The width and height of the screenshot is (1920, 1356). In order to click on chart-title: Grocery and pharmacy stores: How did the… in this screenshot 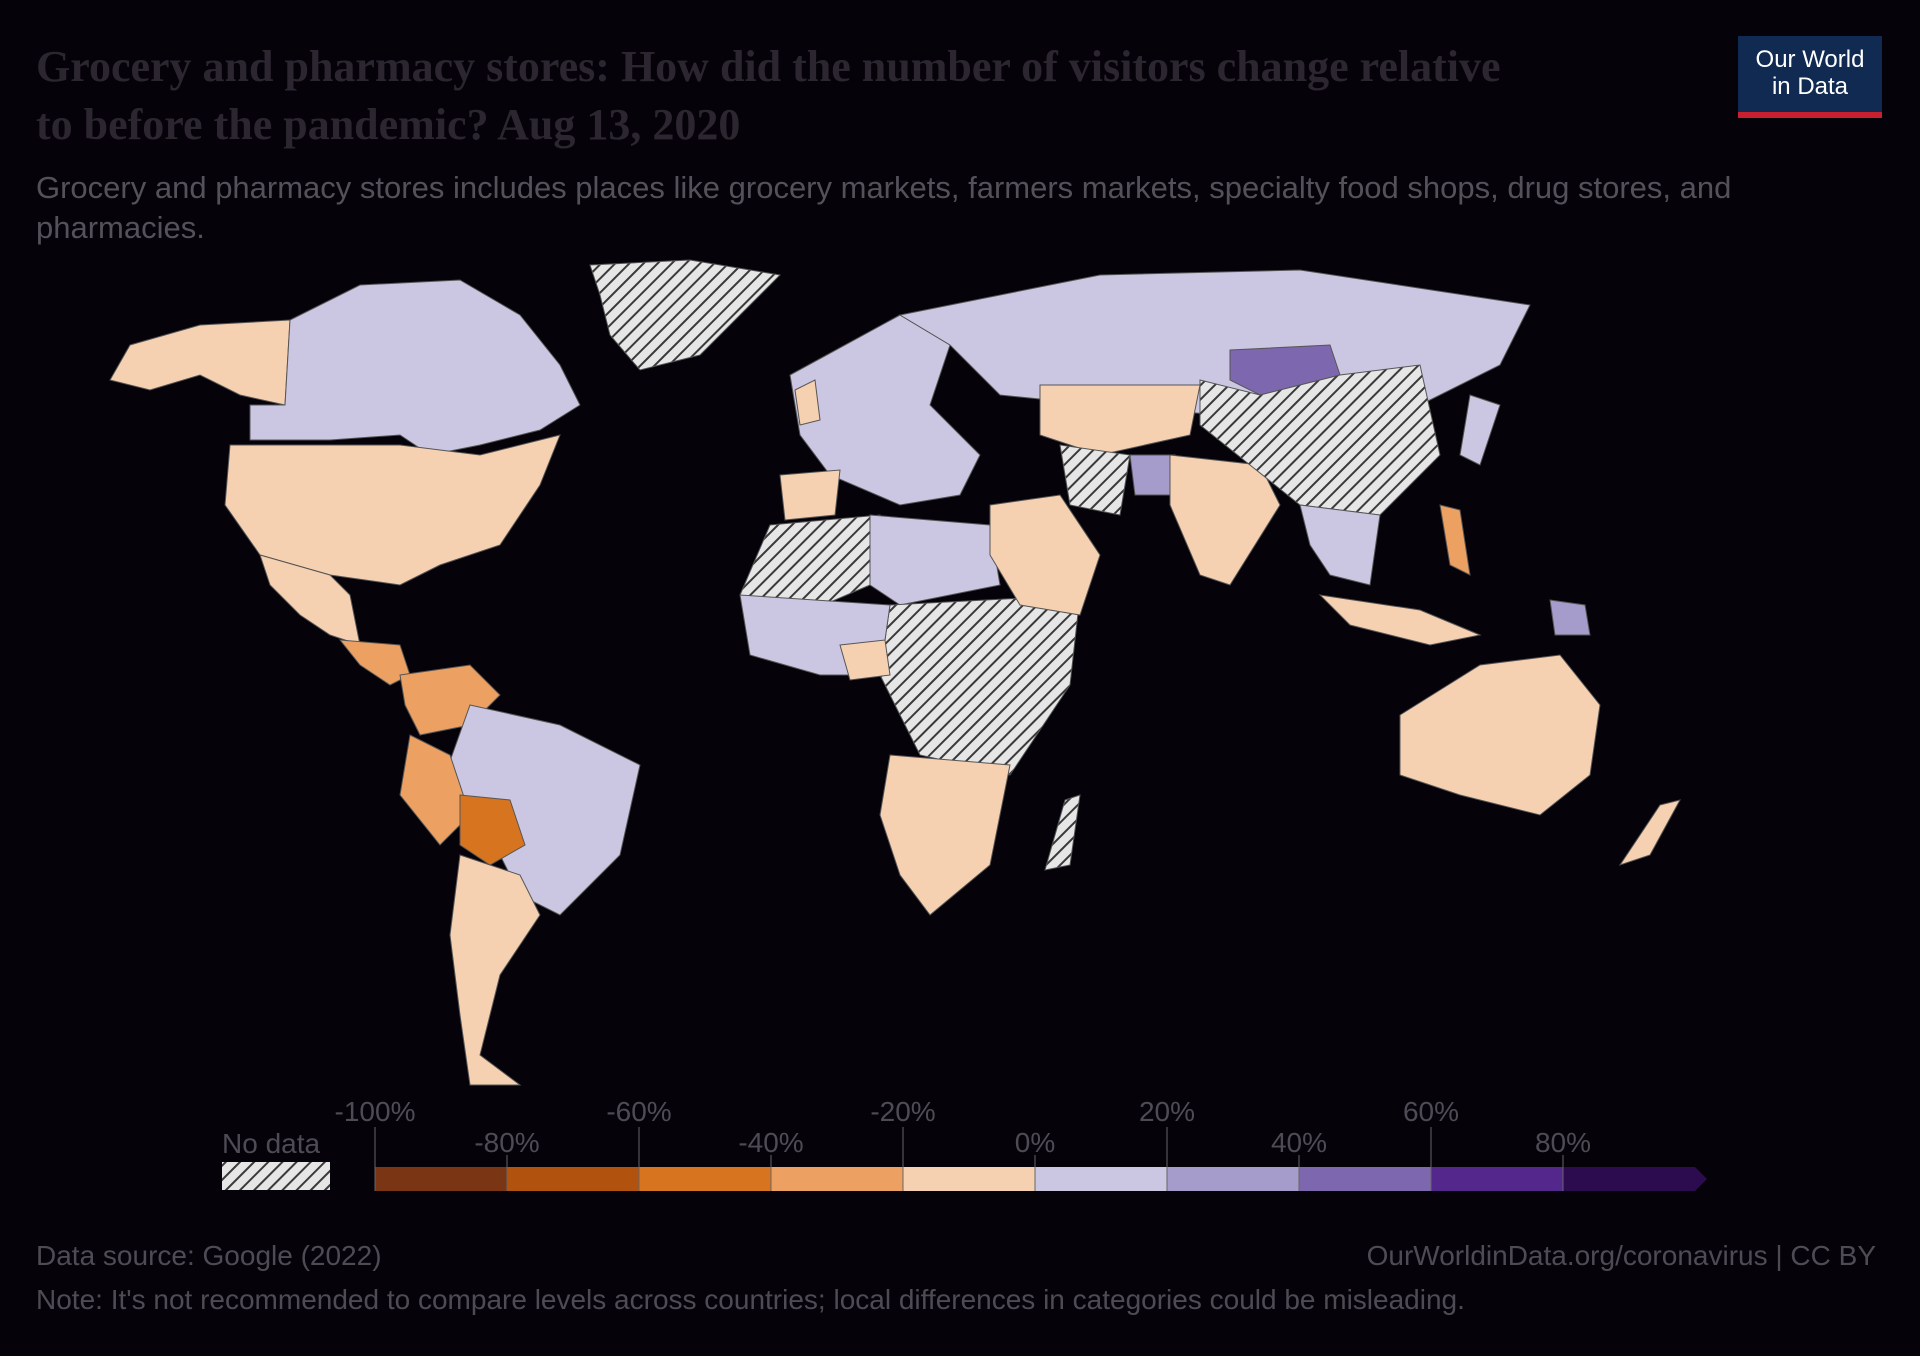, I will do `click(768, 95)`.